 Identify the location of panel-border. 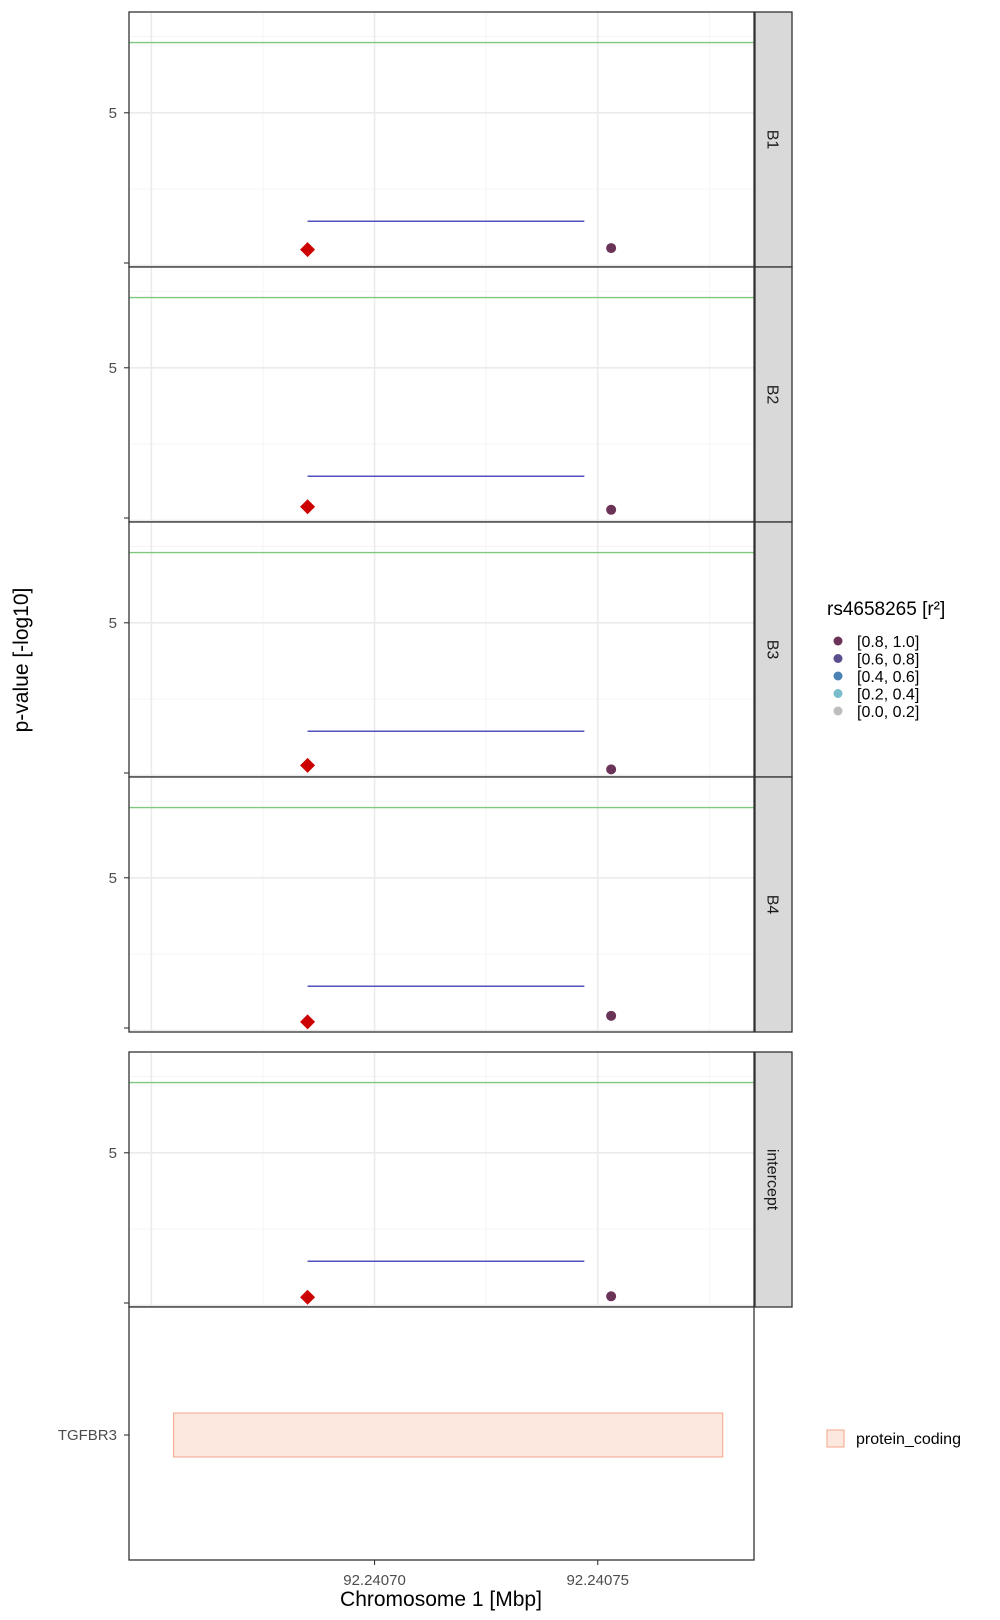
(441, 904).